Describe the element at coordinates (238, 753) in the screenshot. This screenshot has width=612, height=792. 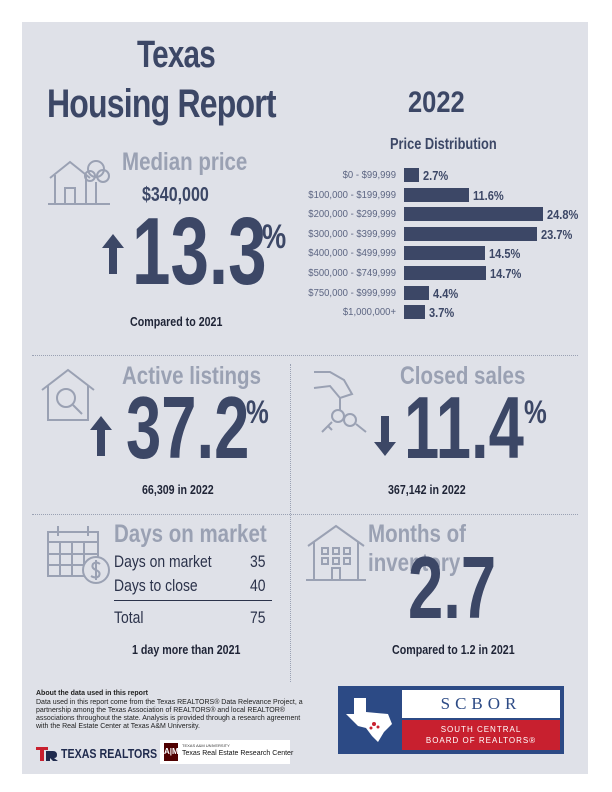
I see `tamu-center-text: Texas Real Estate Research Center` at that location.